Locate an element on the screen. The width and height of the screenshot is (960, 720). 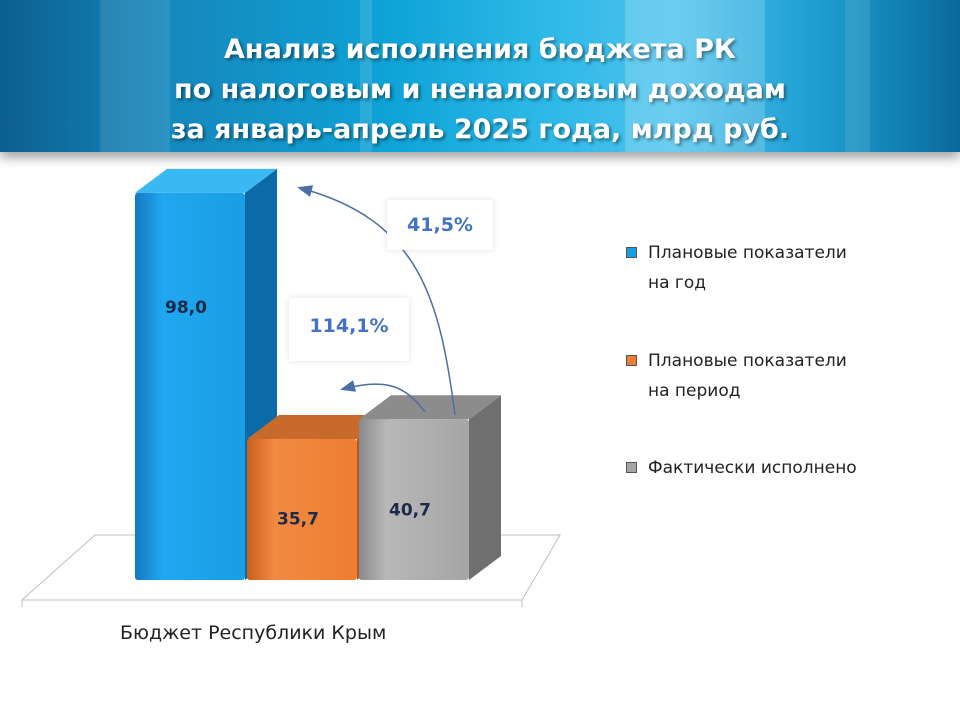
title-line-2: по налоговым и неналоговым доходам is located at coordinates (480, 89).